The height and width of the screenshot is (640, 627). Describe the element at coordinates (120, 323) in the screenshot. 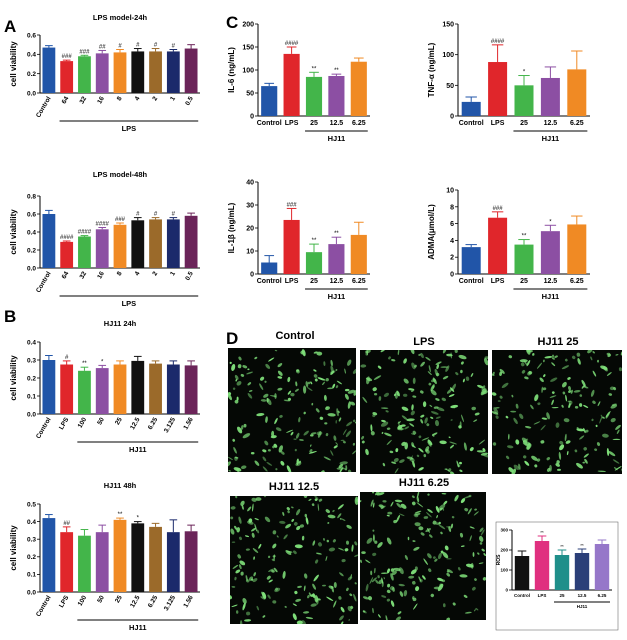

I see `chart-title: HJ11 24h` at that location.